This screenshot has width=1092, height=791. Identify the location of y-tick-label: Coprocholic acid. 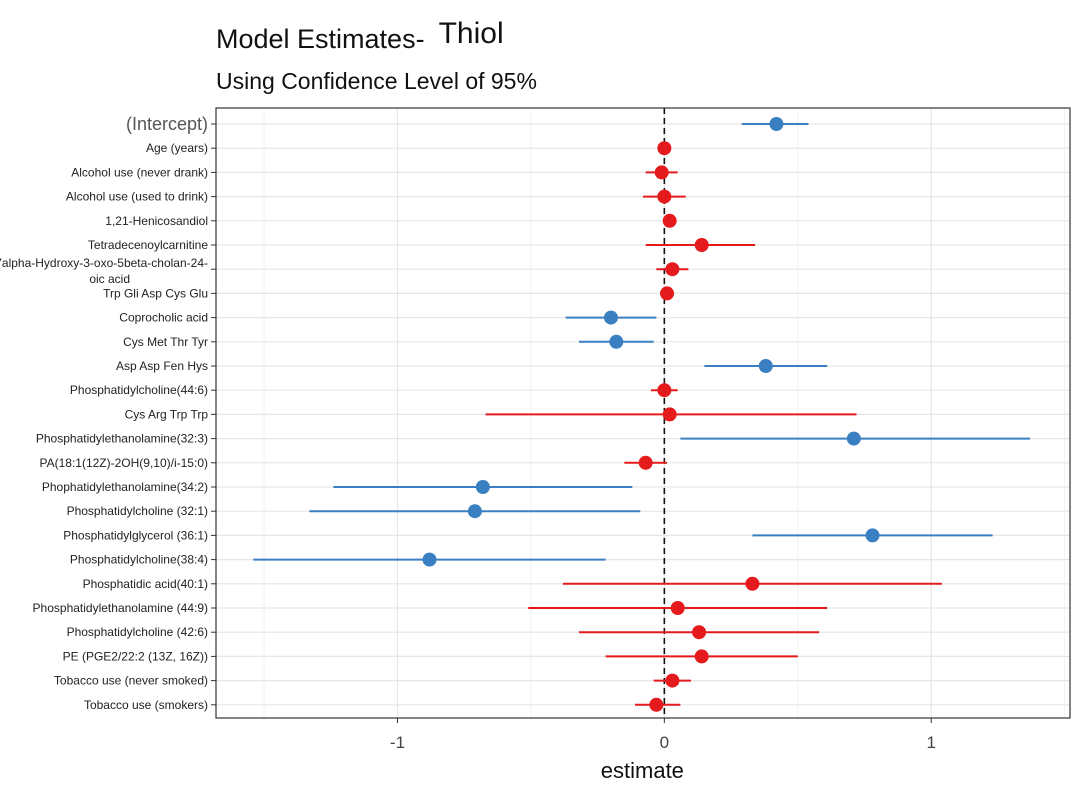
(163, 318).